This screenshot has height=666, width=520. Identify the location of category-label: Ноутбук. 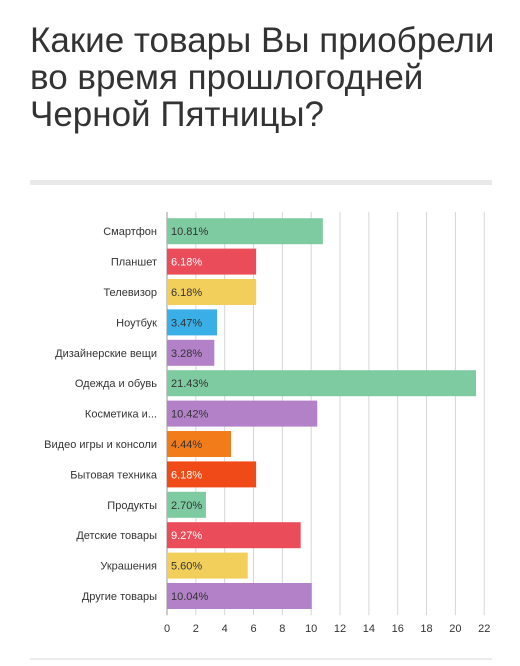
(136, 323).